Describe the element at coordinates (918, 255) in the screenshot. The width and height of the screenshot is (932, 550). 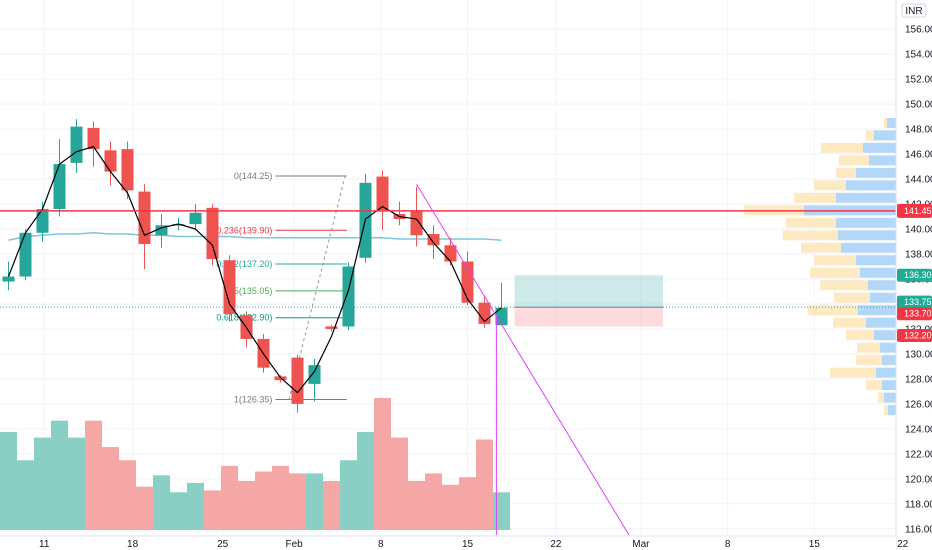
I see `price-tick-label: 138.00` at that location.